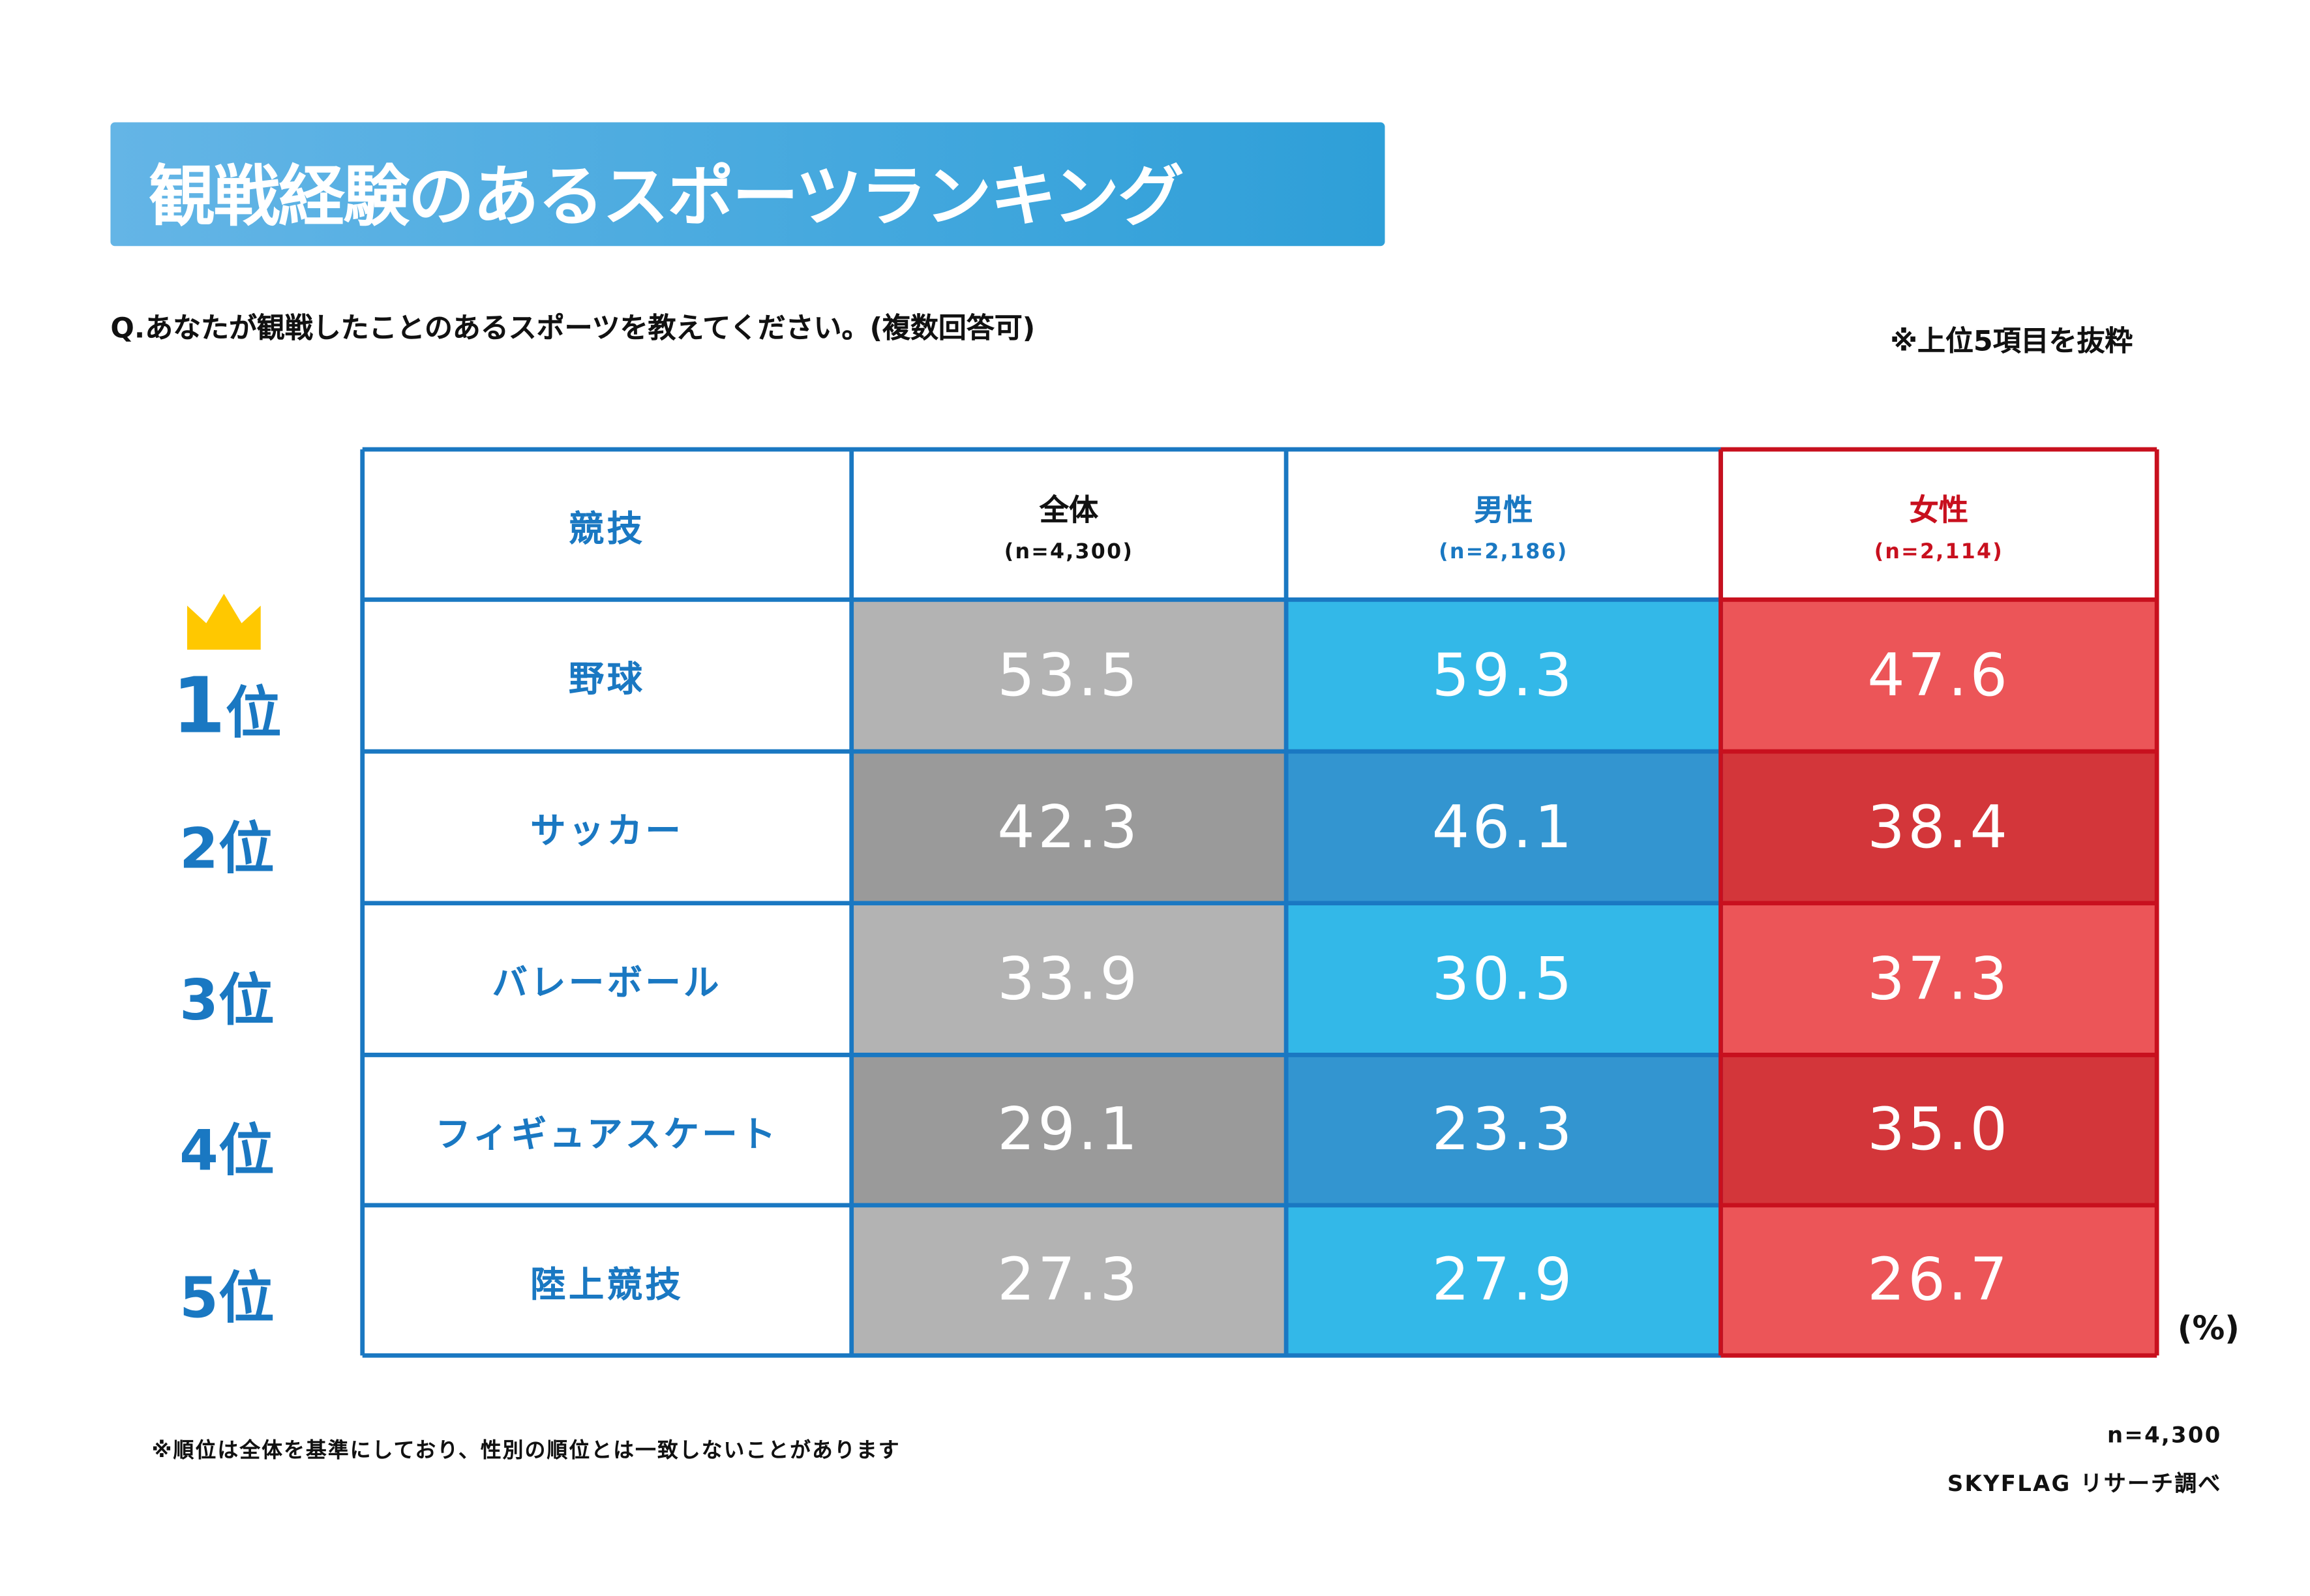  I want to click on rank-label: 5位, so click(226, 1292).